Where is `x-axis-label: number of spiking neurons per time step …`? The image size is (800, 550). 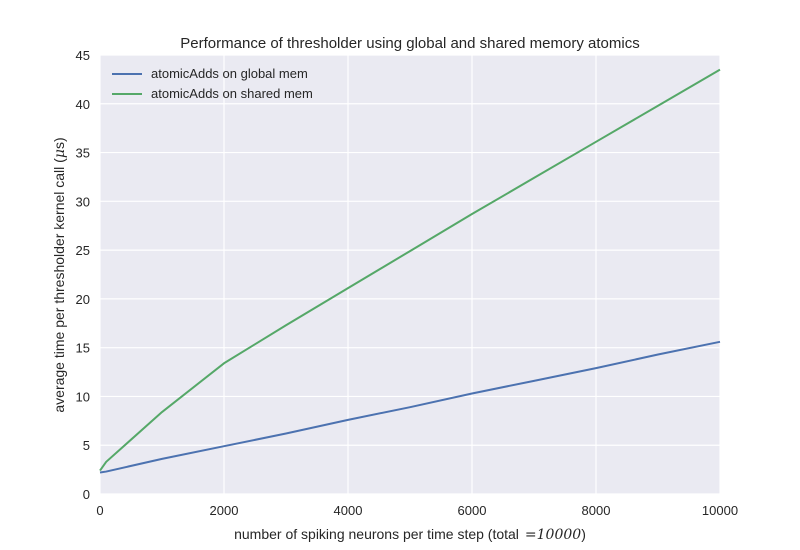 x-axis-label: number of spiking neurons per time step … is located at coordinates (410, 534).